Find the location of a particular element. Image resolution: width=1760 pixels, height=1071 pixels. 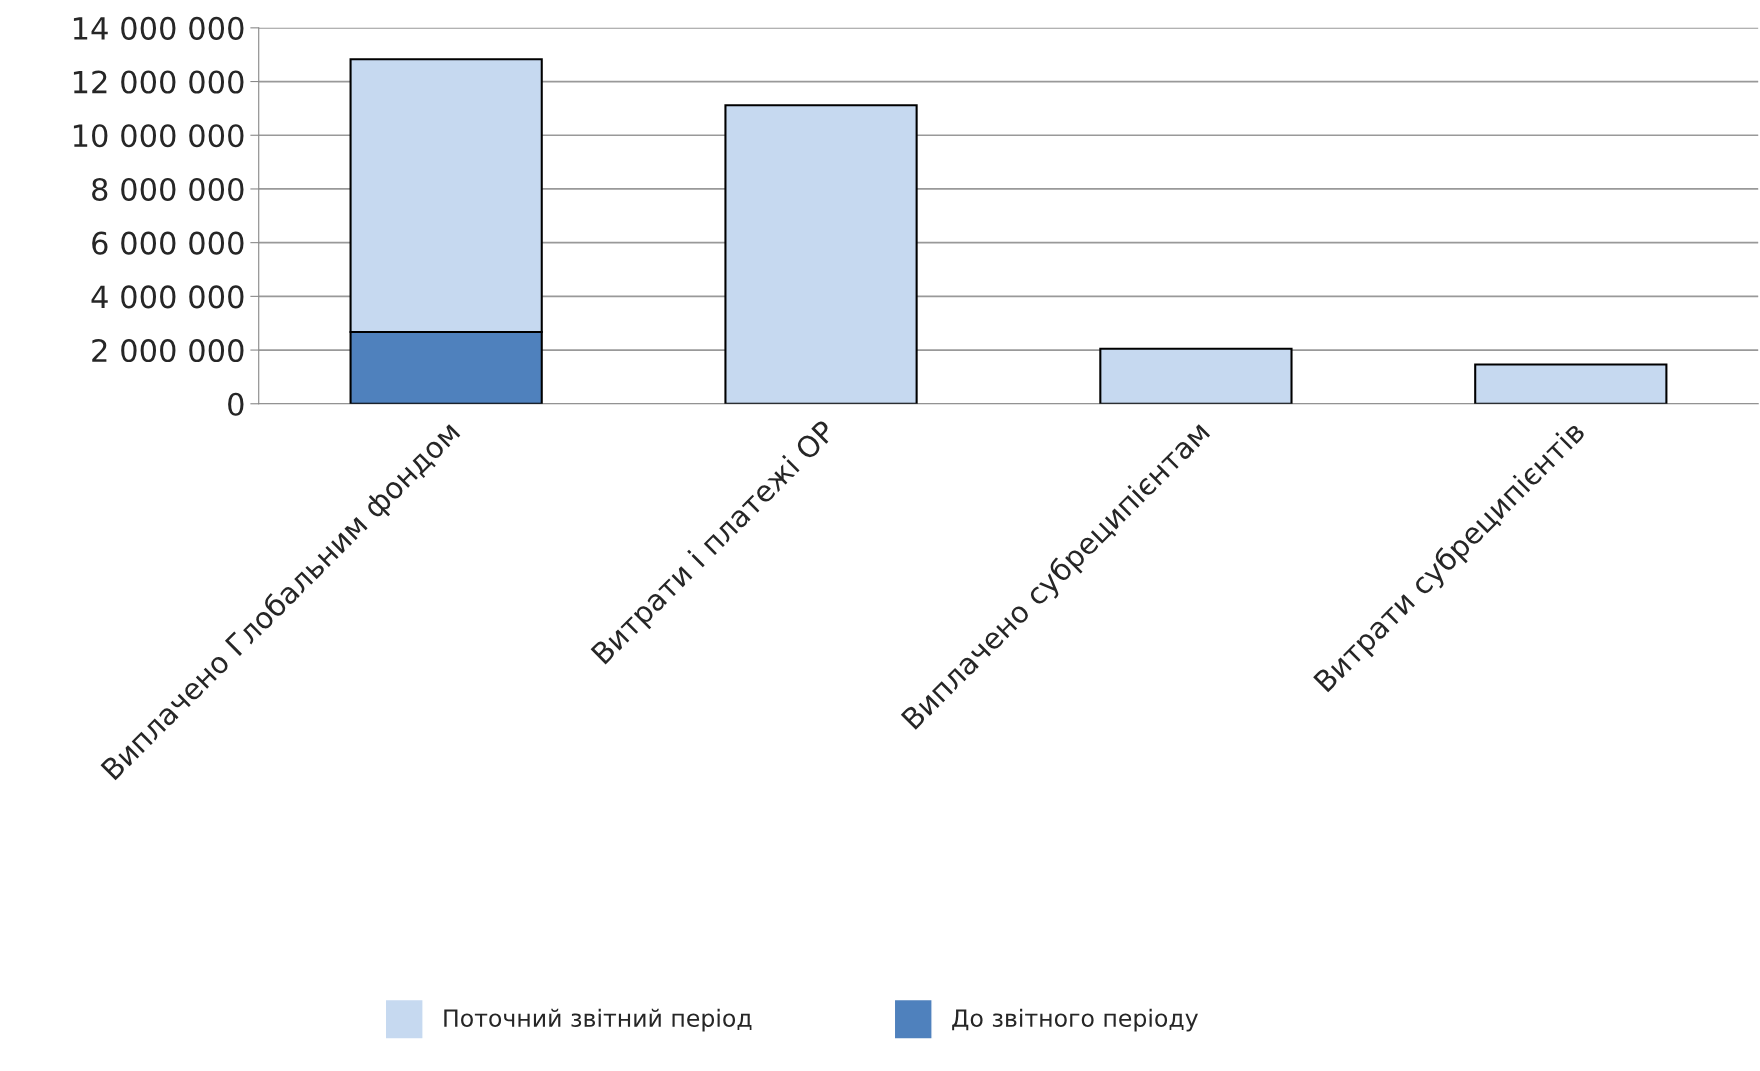

y-tick-label: 10 000 000 is located at coordinates (158, 136).